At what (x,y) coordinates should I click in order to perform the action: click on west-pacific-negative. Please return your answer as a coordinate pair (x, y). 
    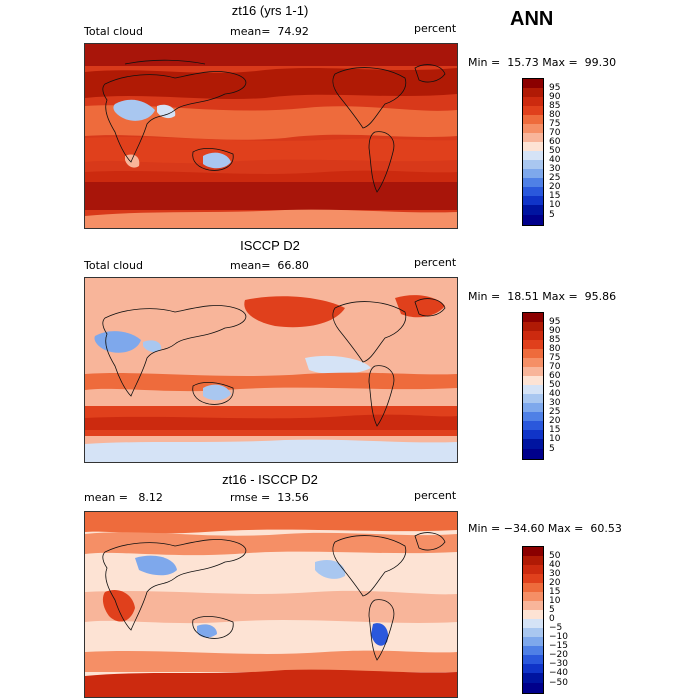
    Looking at the image, I should click on (156, 565).